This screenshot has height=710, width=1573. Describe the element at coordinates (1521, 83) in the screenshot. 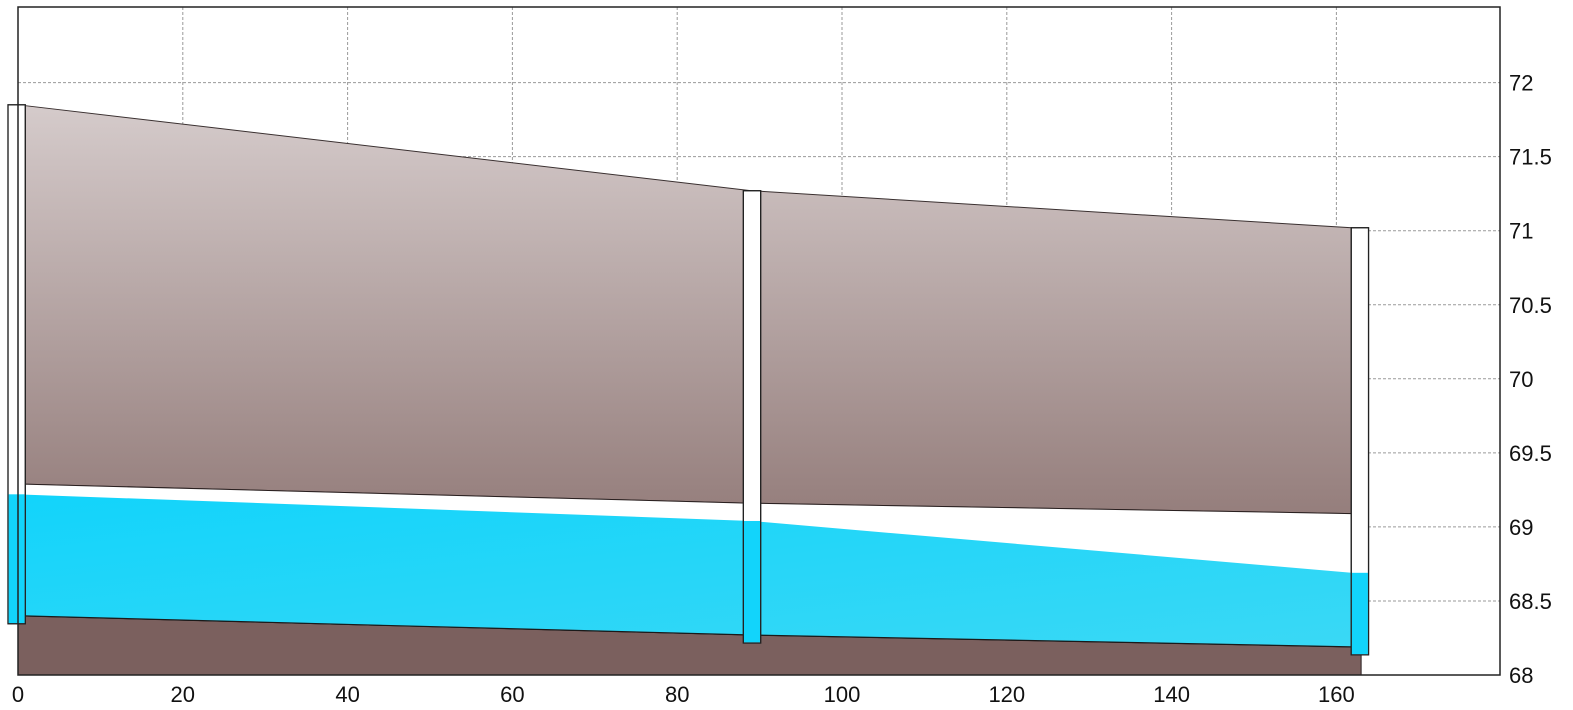

I see `y-tick-label: 72` at that location.